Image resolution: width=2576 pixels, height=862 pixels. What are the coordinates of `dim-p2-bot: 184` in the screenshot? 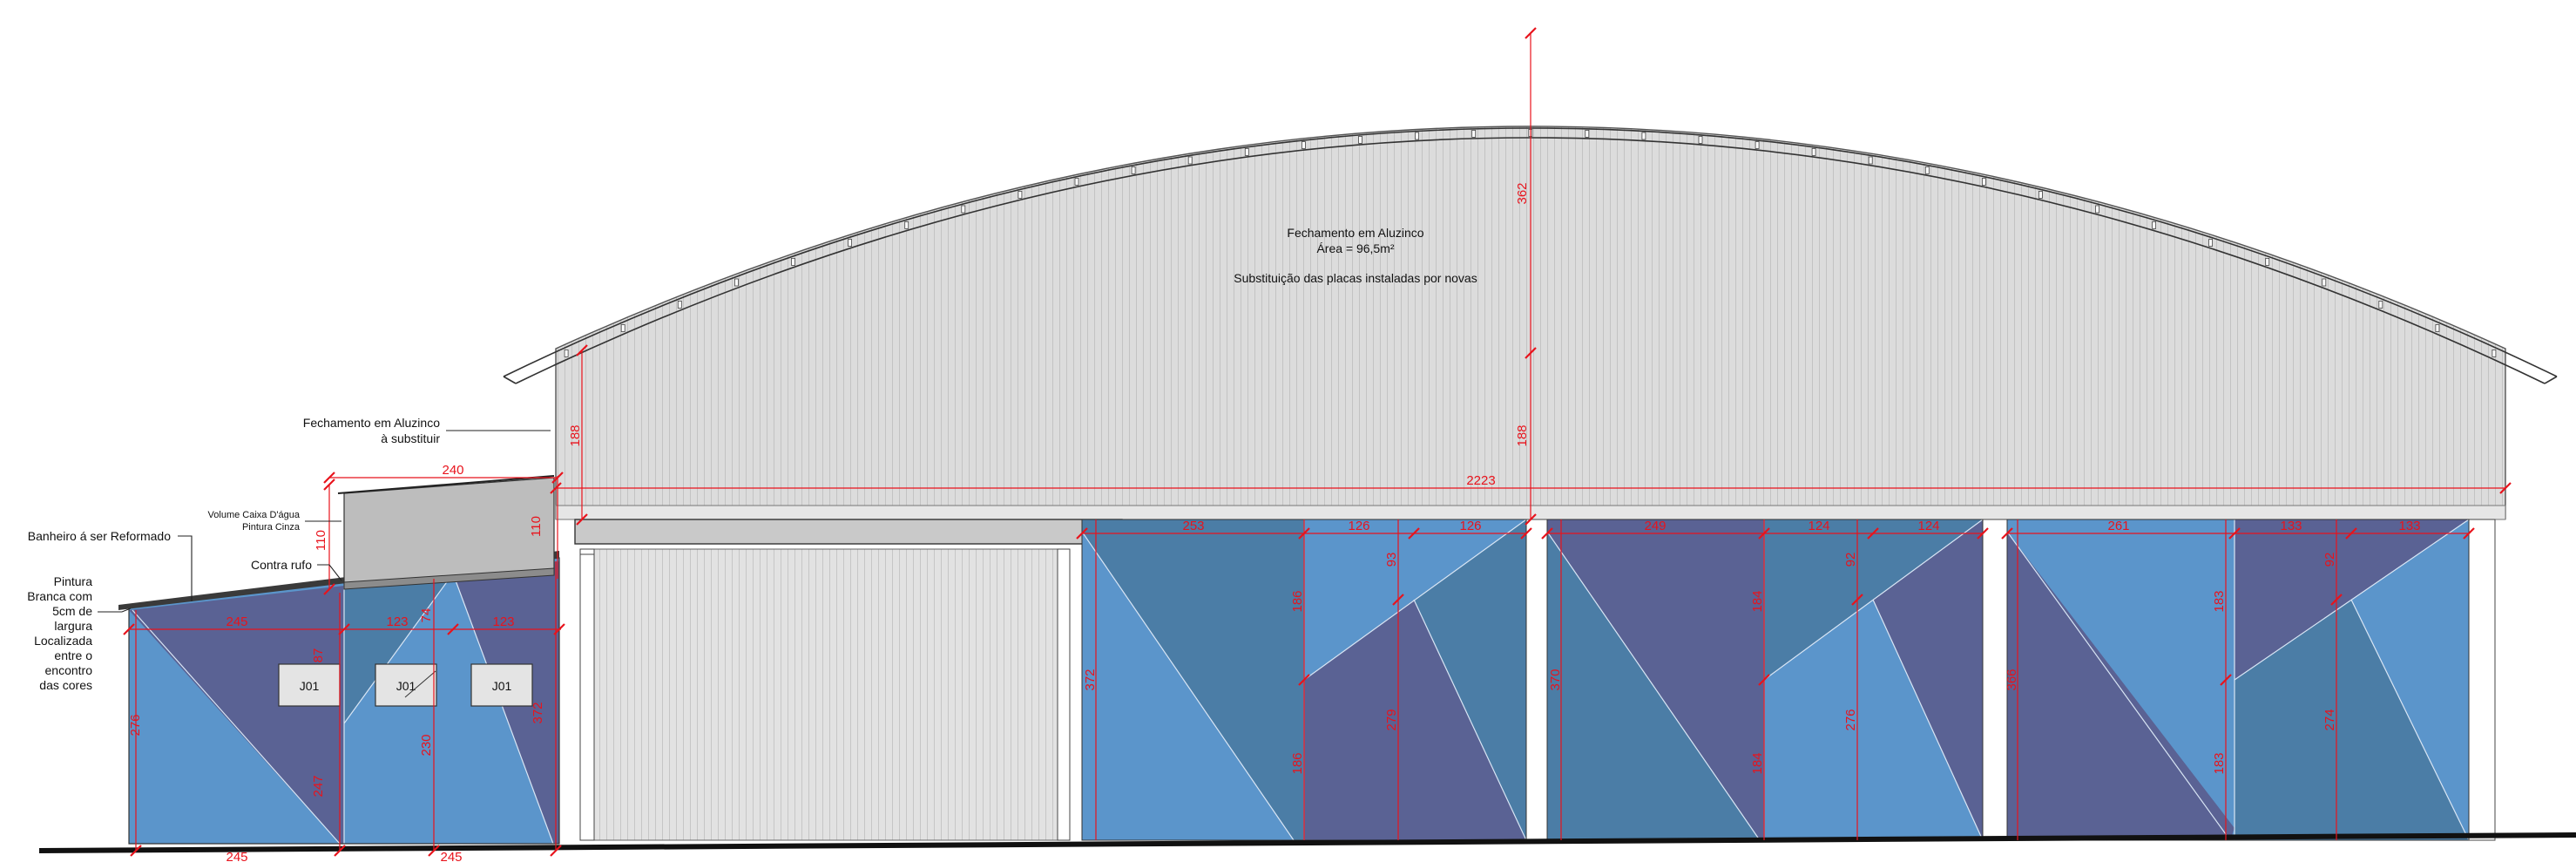 It's located at (1757, 763).